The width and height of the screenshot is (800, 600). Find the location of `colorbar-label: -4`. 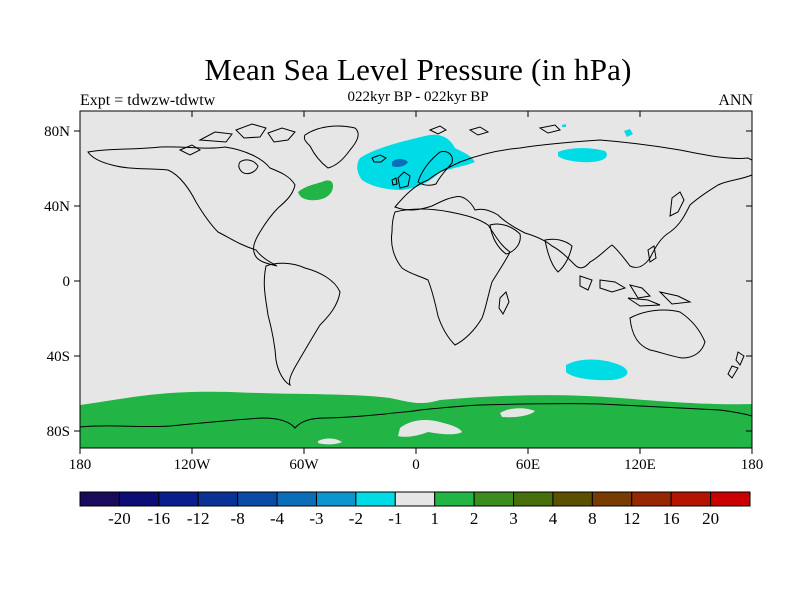

colorbar-label: -4 is located at coordinates (277, 518).